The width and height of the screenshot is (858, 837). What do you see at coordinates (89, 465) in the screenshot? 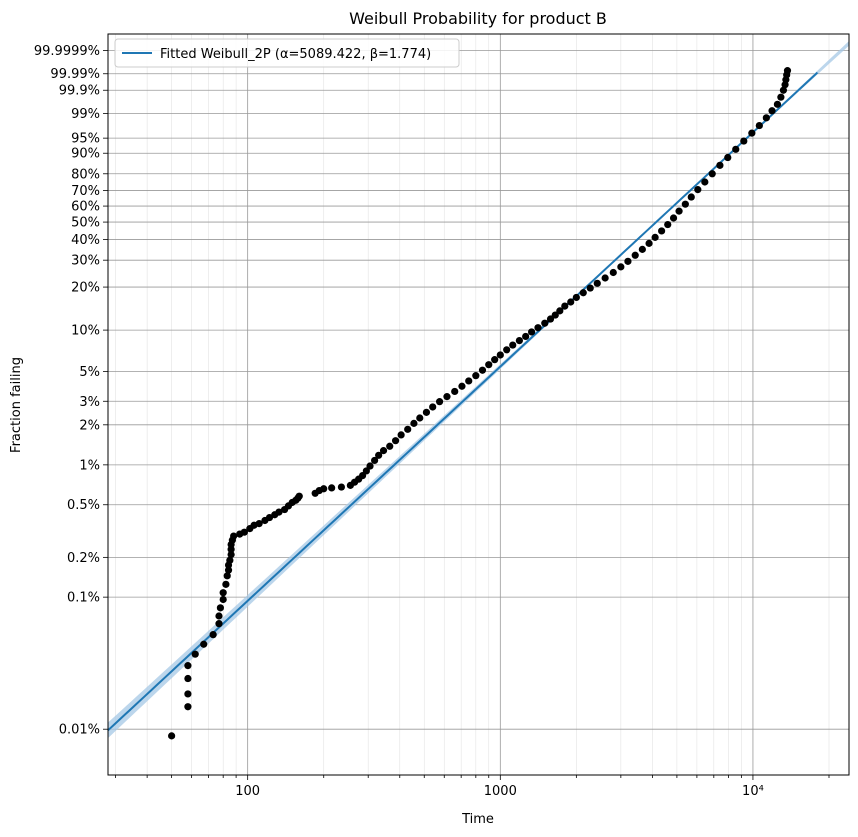
I see `y-tick-label: 1%` at bounding box center [89, 465].